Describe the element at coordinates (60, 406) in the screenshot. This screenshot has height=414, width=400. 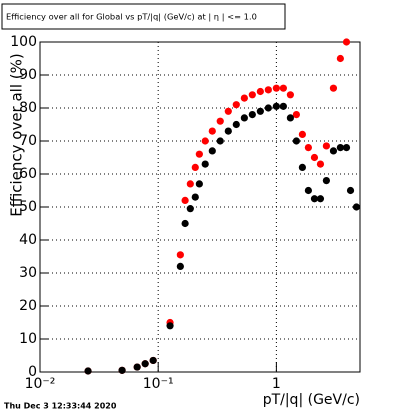
I see `footer: Thu Dec 3 12:33:44 2020` at that location.